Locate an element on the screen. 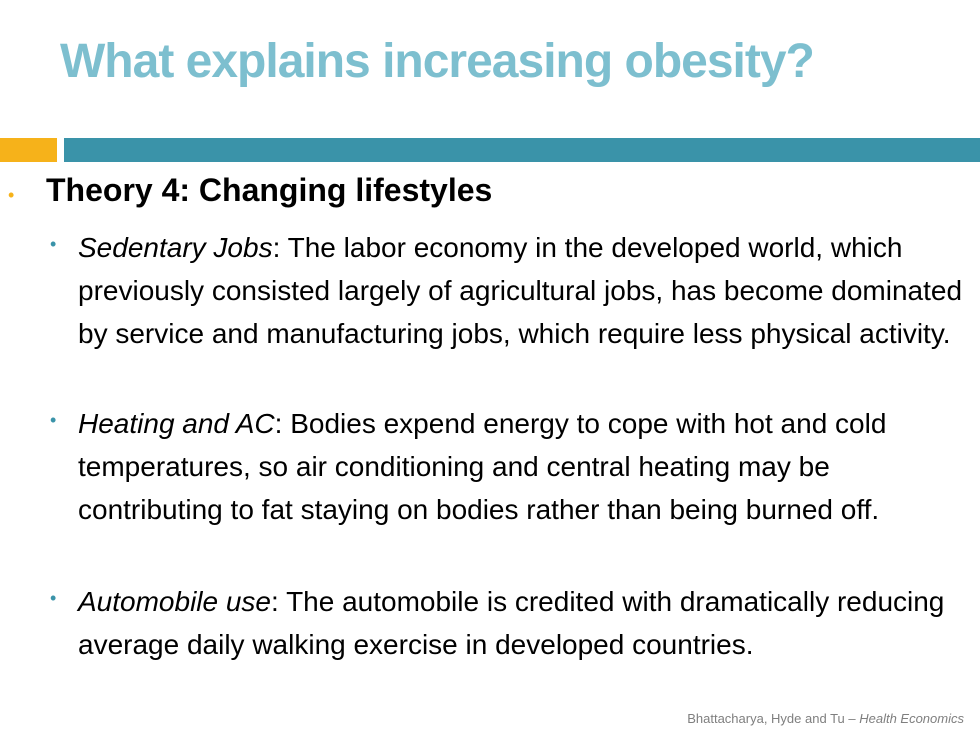 The width and height of the screenshot is (980, 735). footer-book: Health Economics is located at coordinates (911, 718).